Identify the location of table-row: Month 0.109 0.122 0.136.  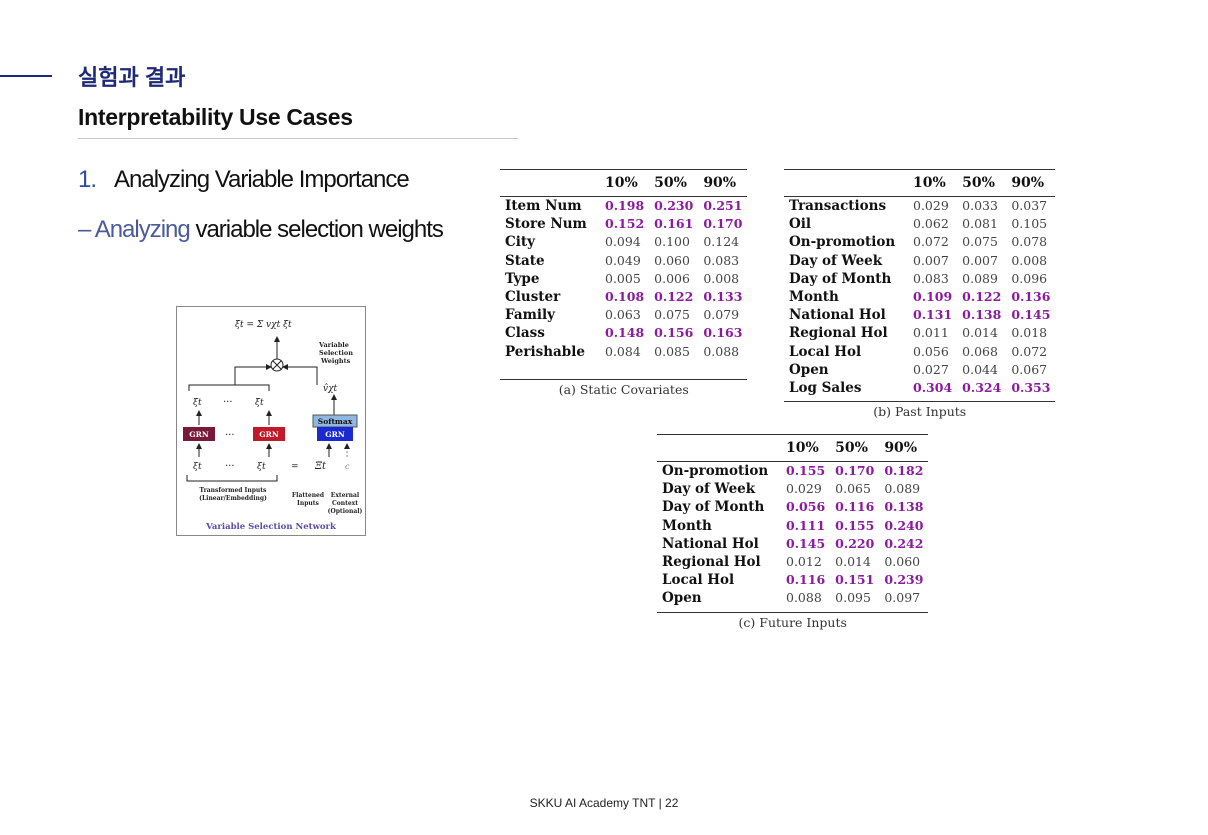
(919, 297).